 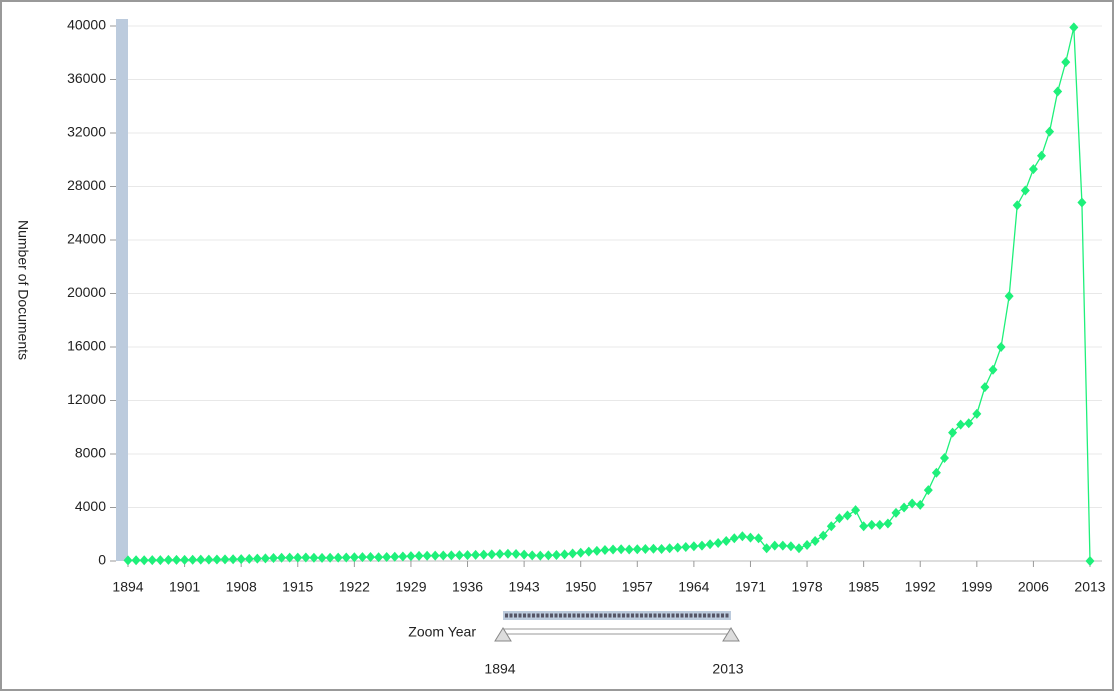 I want to click on y-tick-label: 32000, so click(x=86, y=132).